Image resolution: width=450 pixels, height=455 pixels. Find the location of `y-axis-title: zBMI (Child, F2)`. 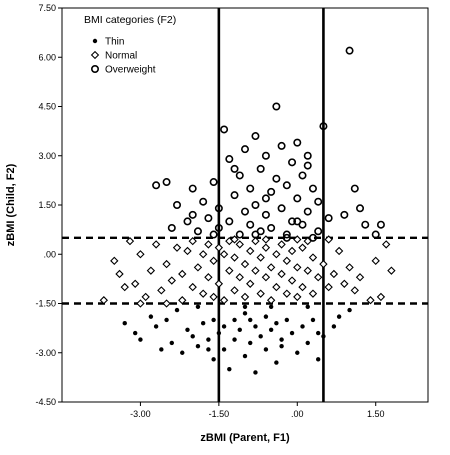

y-axis-title: zBMI (Child, F2) is located at coordinates (11, 204).